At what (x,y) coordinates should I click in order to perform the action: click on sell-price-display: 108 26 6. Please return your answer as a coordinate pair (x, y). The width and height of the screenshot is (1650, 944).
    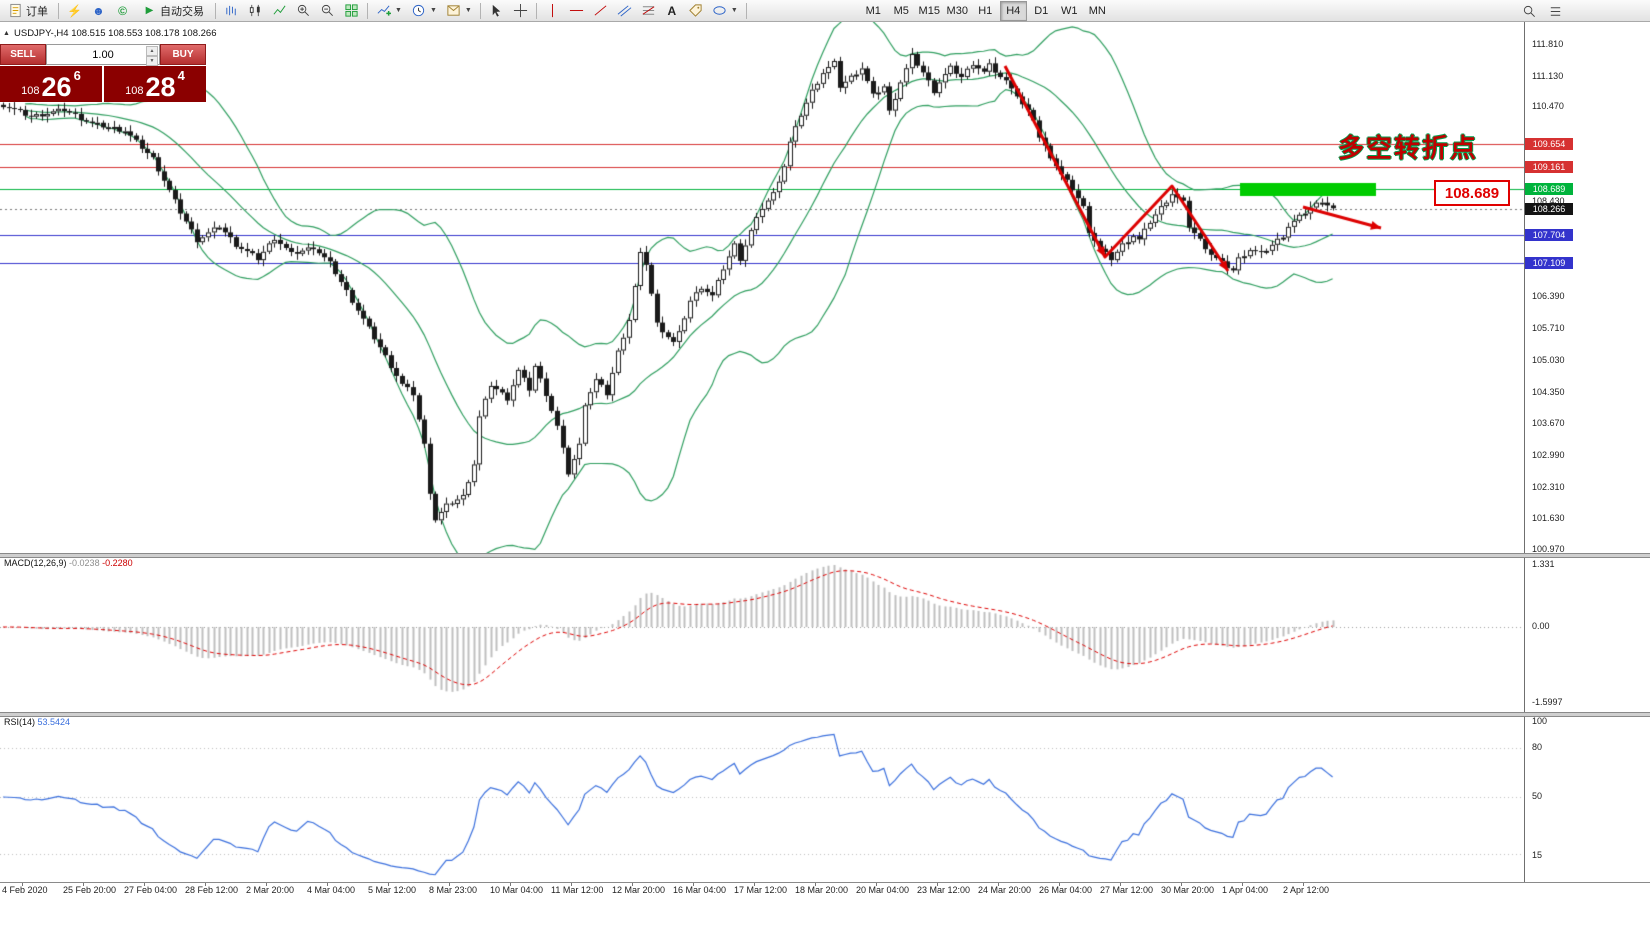
    Looking at the image, I should click on (51, 84).